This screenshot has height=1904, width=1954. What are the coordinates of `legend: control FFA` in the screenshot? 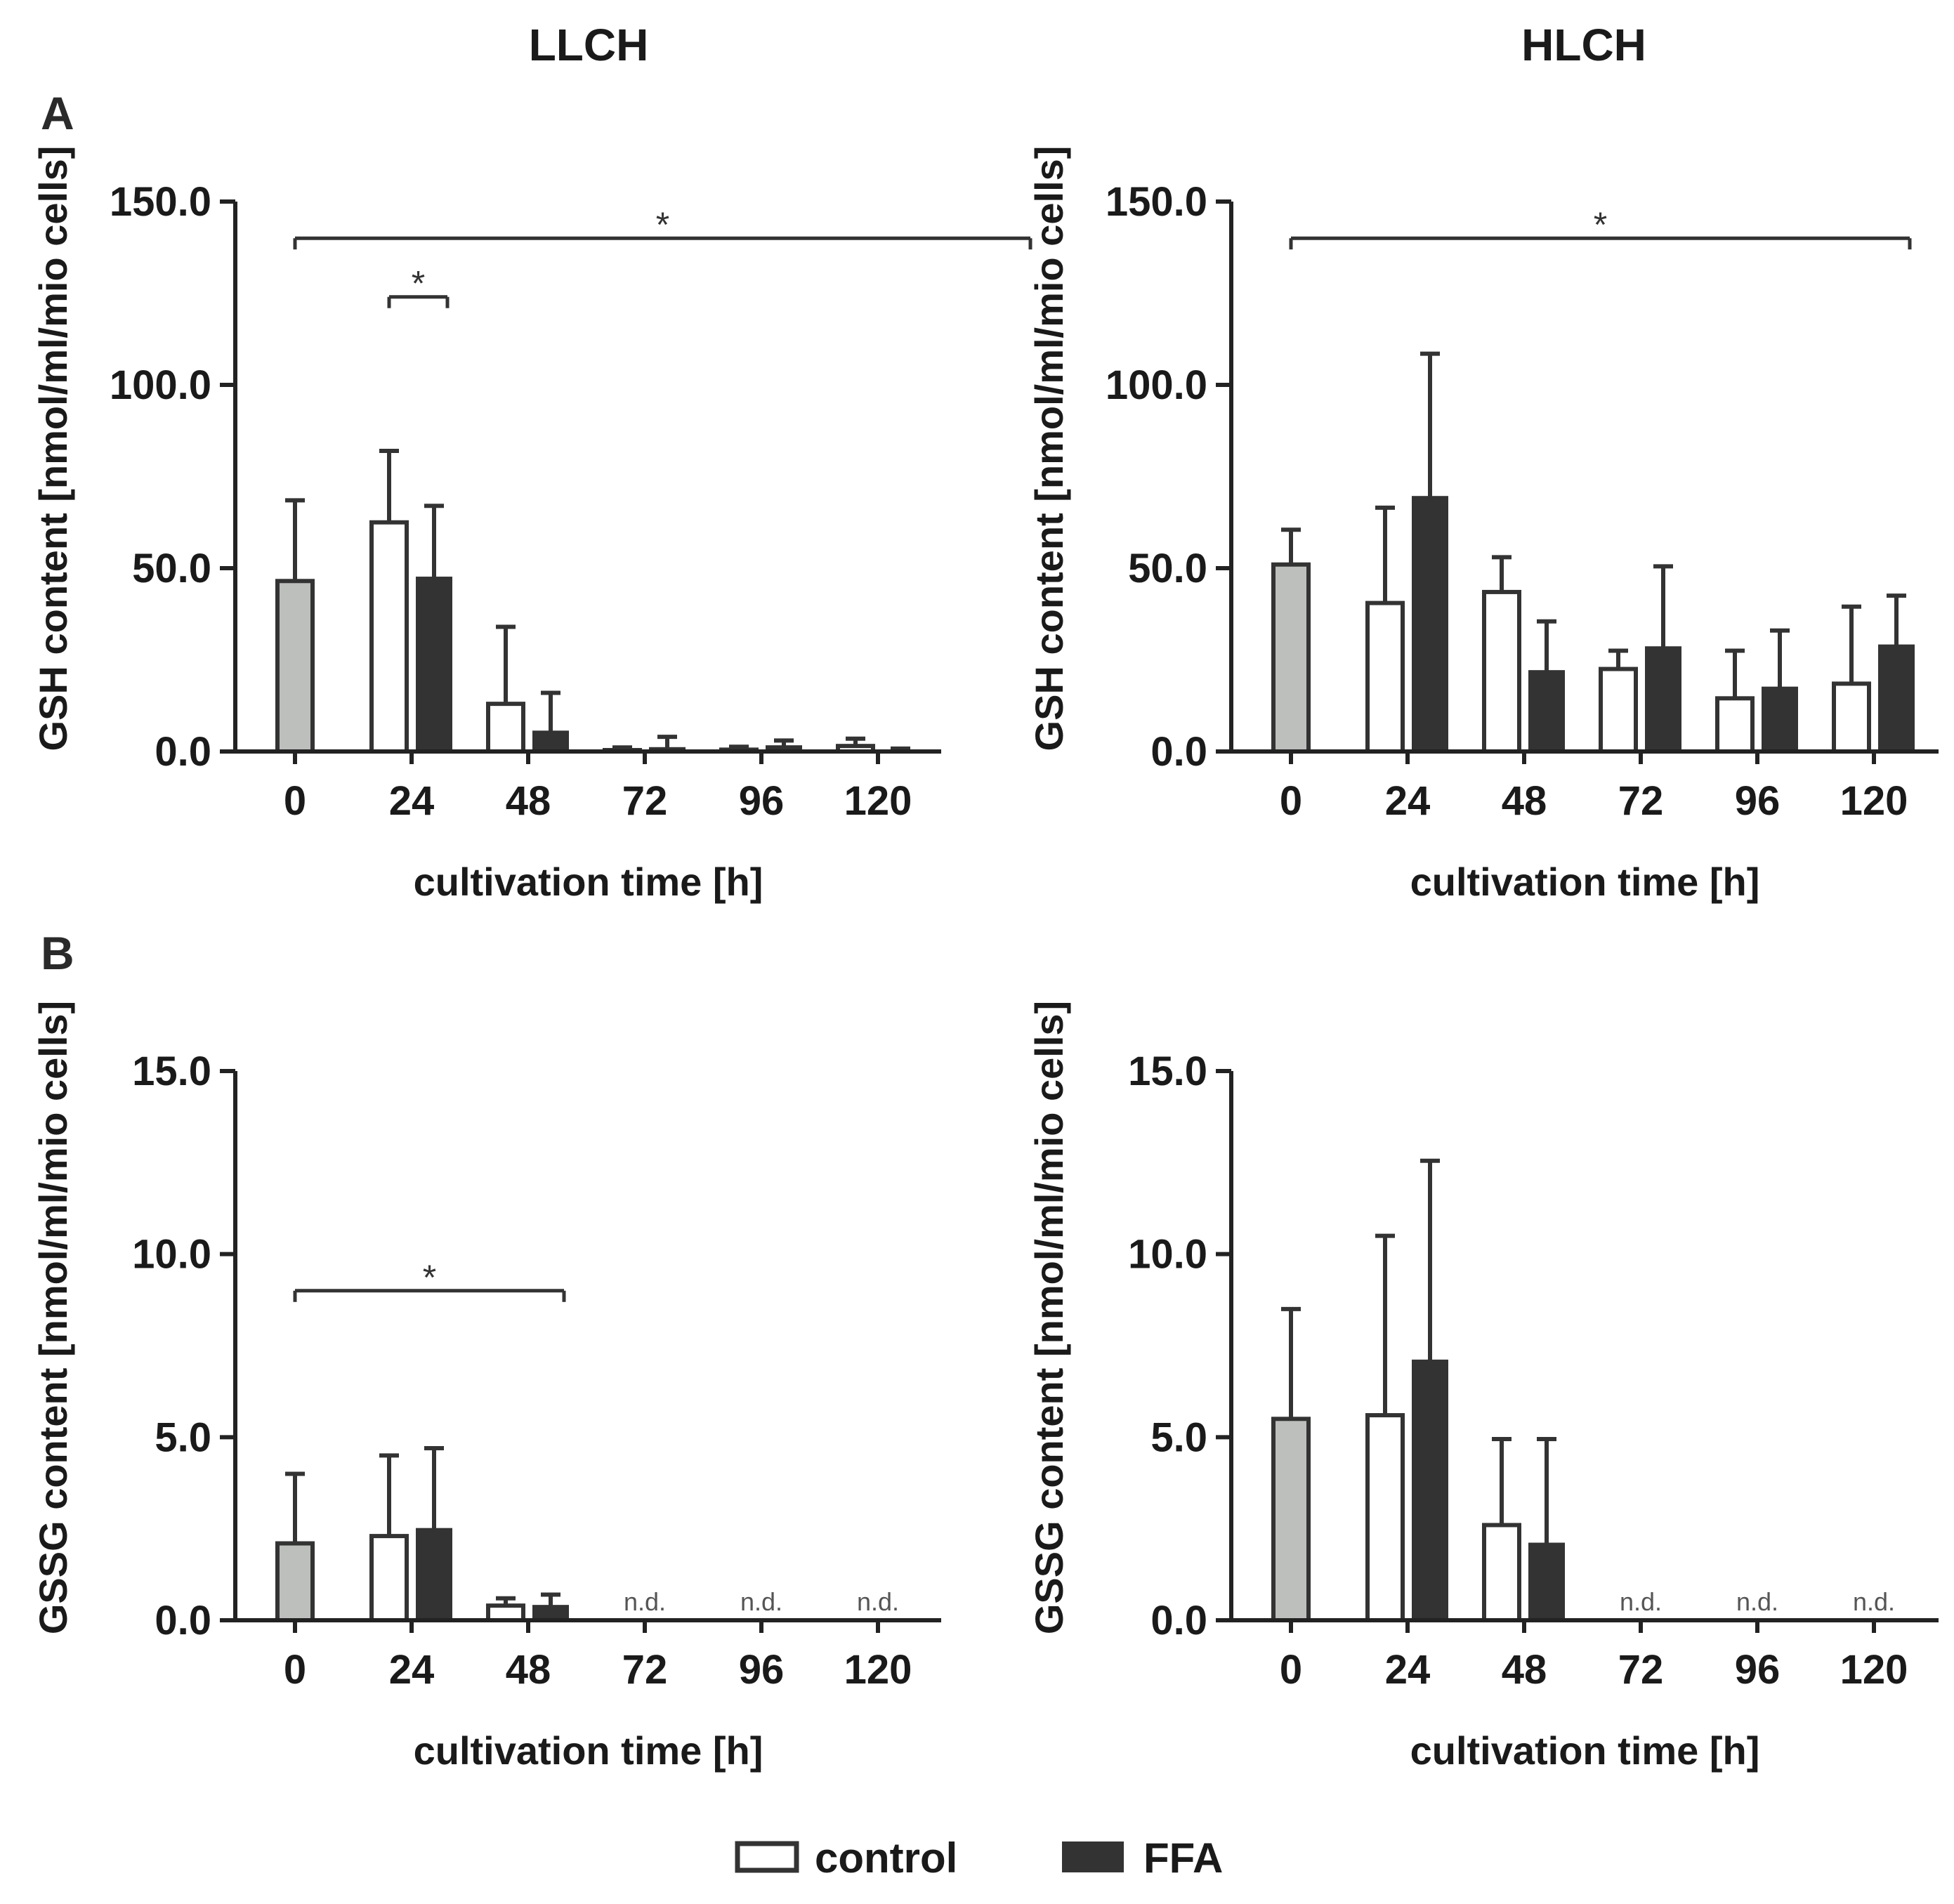 It's located at (979, 1858).